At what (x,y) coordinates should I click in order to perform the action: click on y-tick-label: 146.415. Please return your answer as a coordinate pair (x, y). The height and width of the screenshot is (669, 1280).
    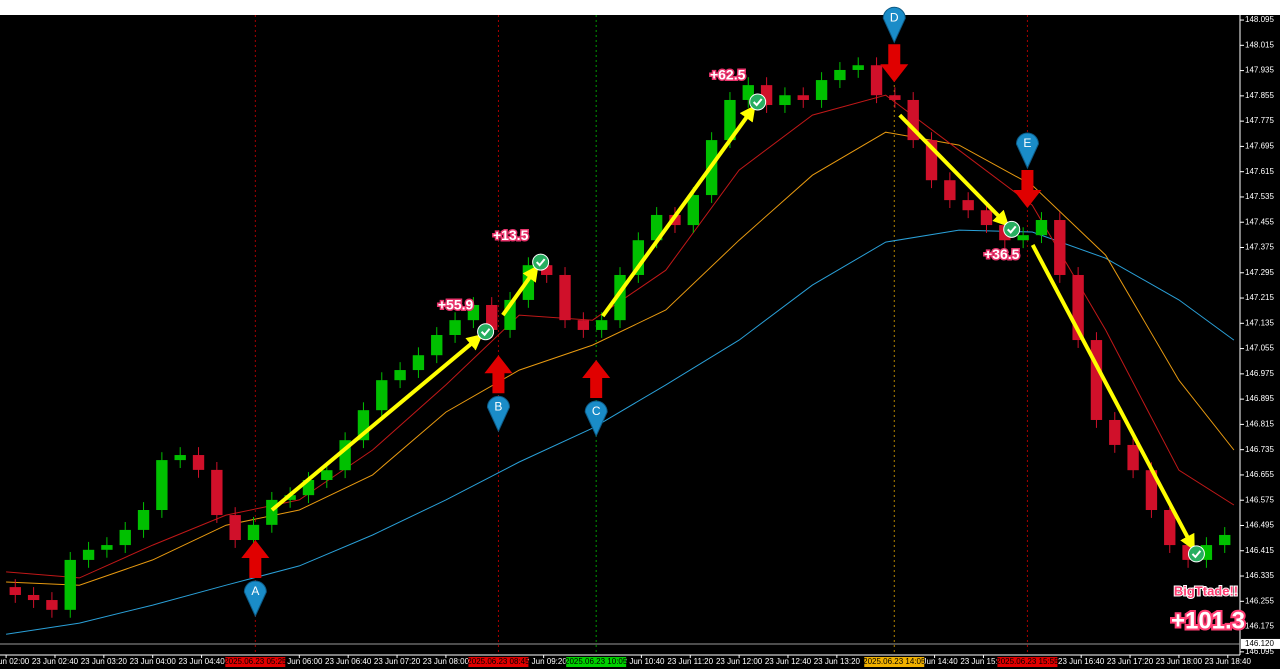
    Looking at the image, I should click on (1259, 550).